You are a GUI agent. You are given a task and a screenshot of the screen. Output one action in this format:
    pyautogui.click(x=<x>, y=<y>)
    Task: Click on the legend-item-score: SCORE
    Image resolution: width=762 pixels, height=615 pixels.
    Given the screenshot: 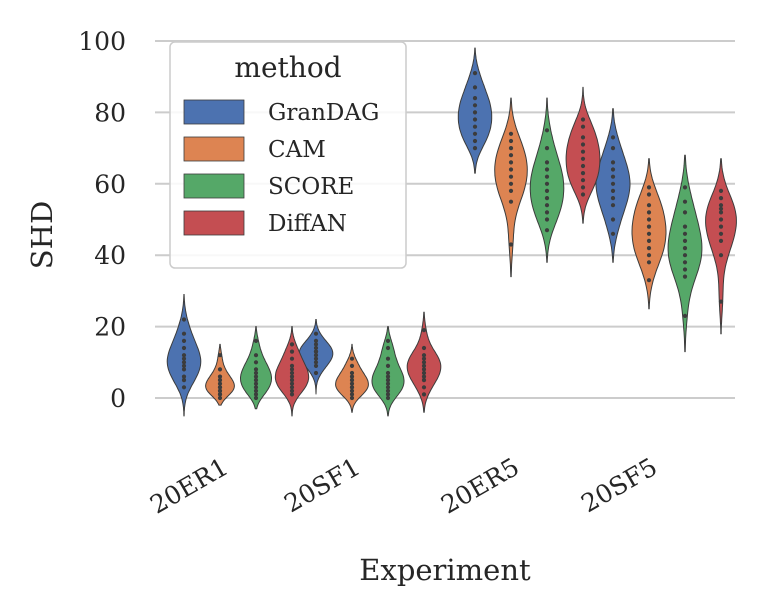 What is the action you would take?
    pyautogui.click(x=268, y=186)
    